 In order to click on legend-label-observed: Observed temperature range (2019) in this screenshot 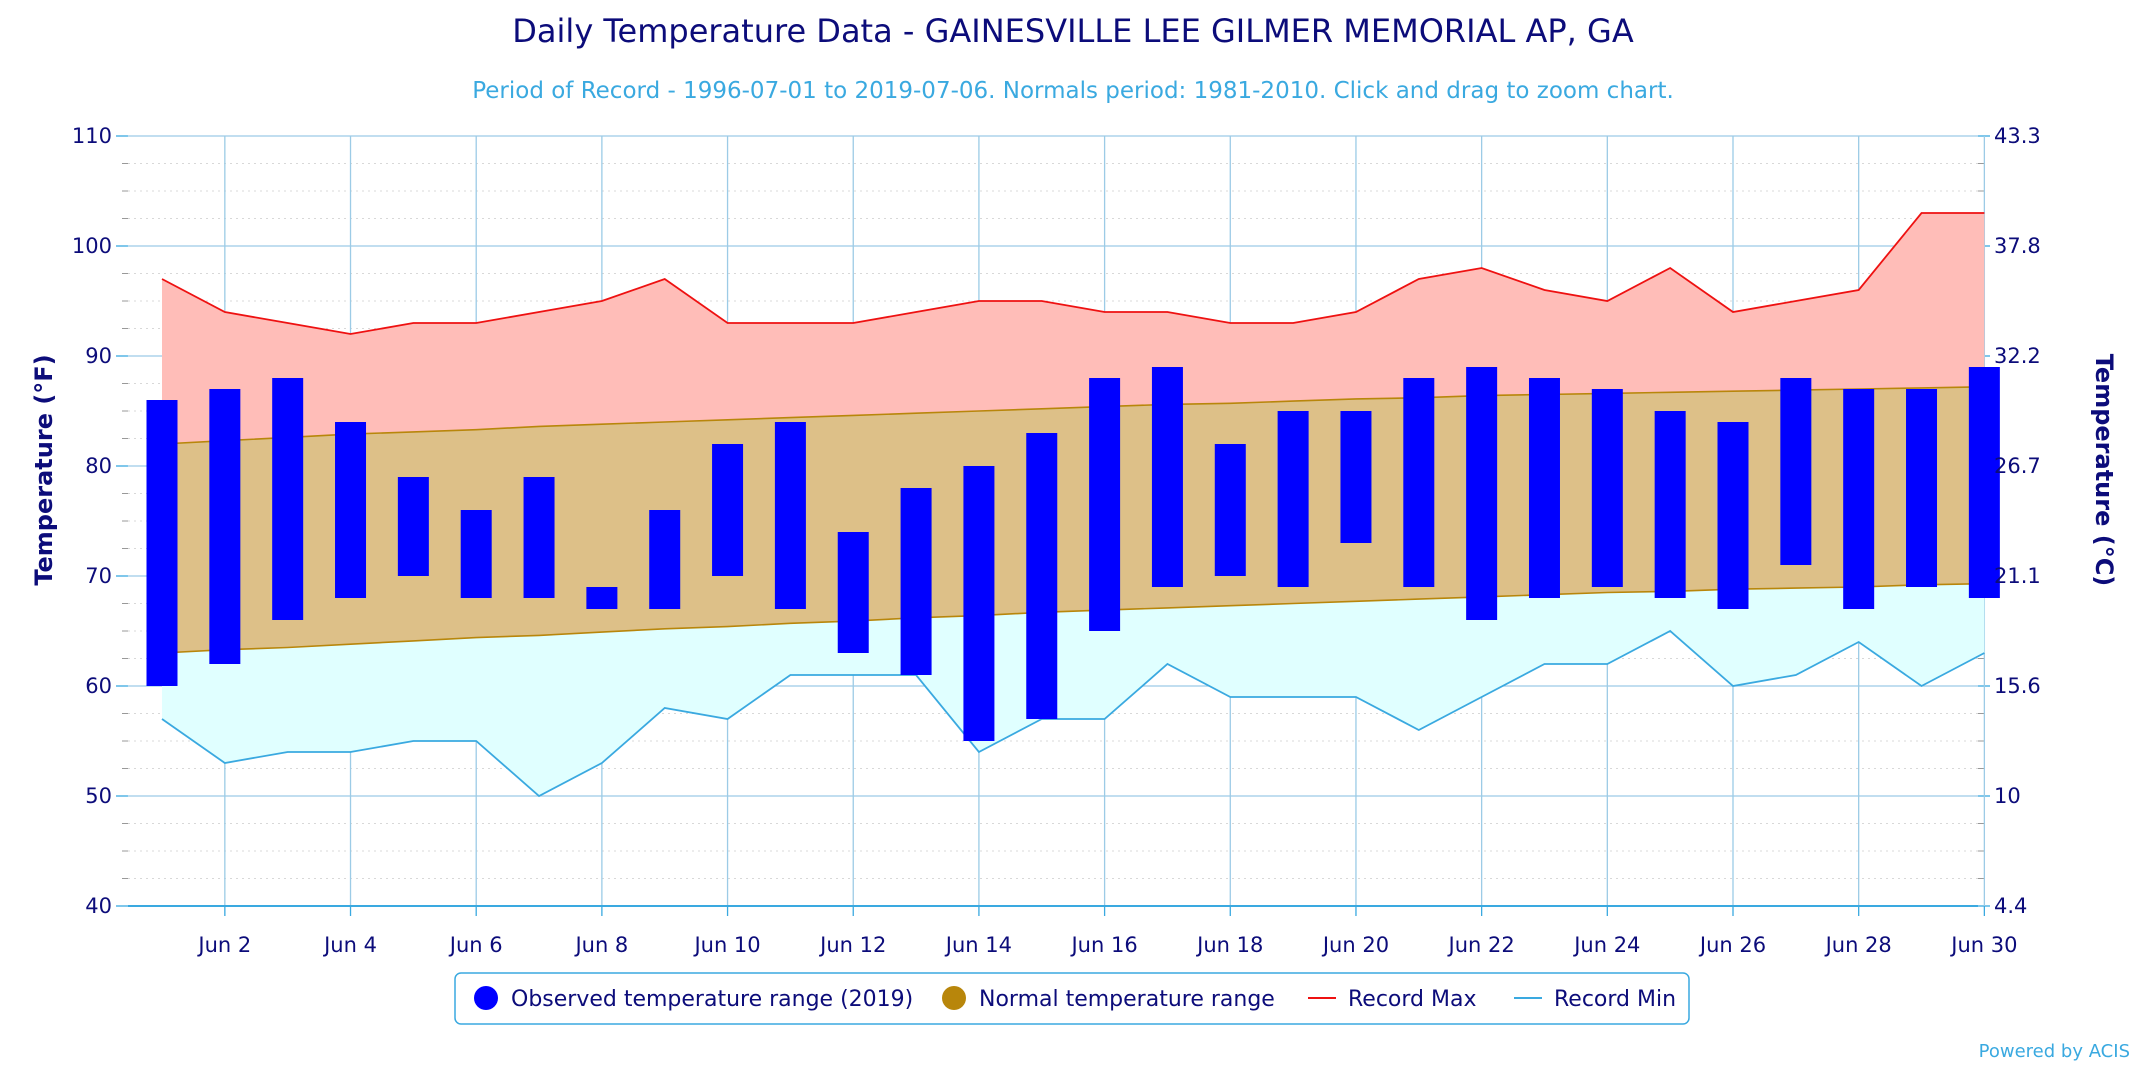, I will do `click(712, 999)`.